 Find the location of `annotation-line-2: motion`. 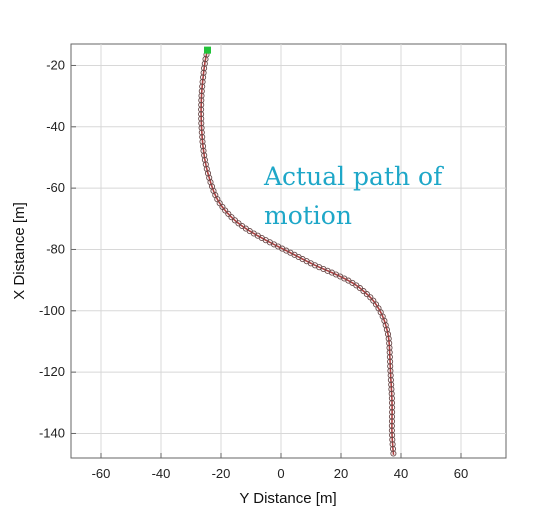

annotation-line-2: motion is located at coordinates (308, 215).